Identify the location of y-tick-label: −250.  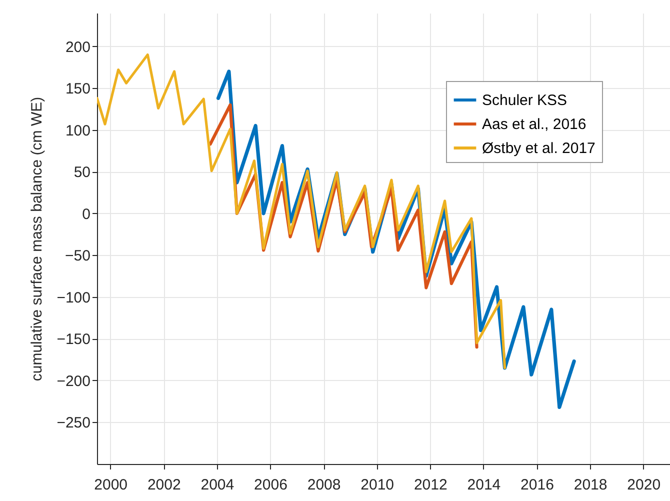
(73, 423).